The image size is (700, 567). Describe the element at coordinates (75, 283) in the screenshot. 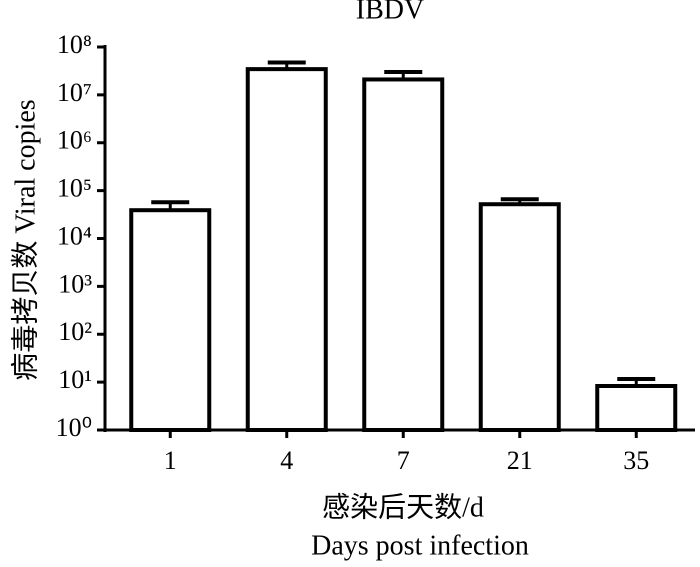

I see `y-tick-label: 10³` at that location.